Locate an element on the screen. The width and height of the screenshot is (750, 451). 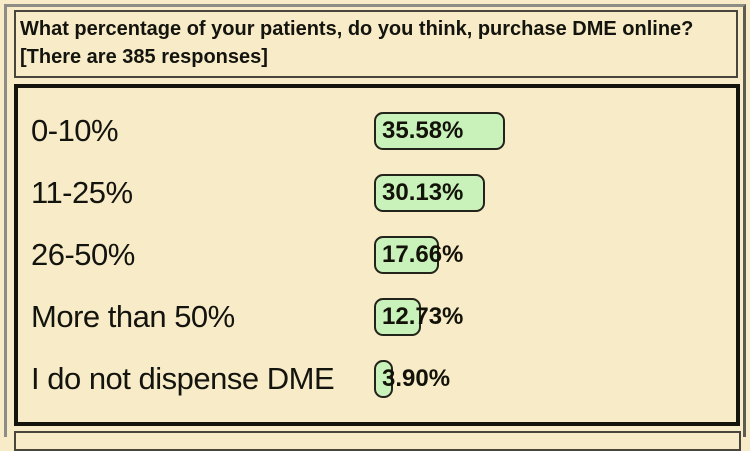
answer-row: 26-50% 17.66% is located at coordinates (383, 255).